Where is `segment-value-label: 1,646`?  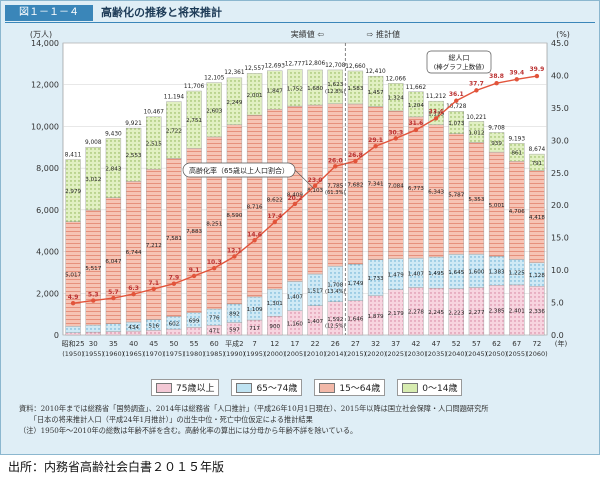
segment-value-label: 1,646 is located at coordinates (355, 319).